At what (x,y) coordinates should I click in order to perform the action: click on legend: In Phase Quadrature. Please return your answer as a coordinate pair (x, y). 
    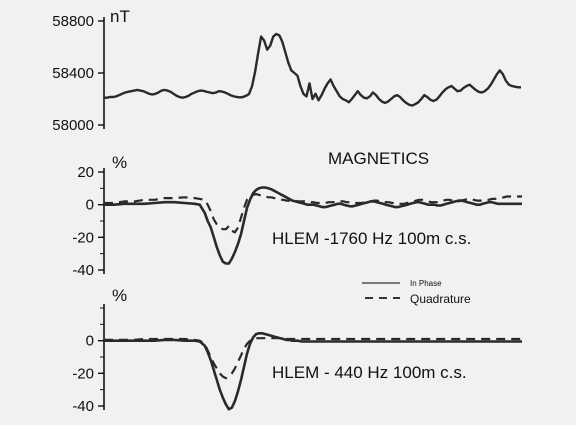
    Looking at the image, I should click on (416, 292).